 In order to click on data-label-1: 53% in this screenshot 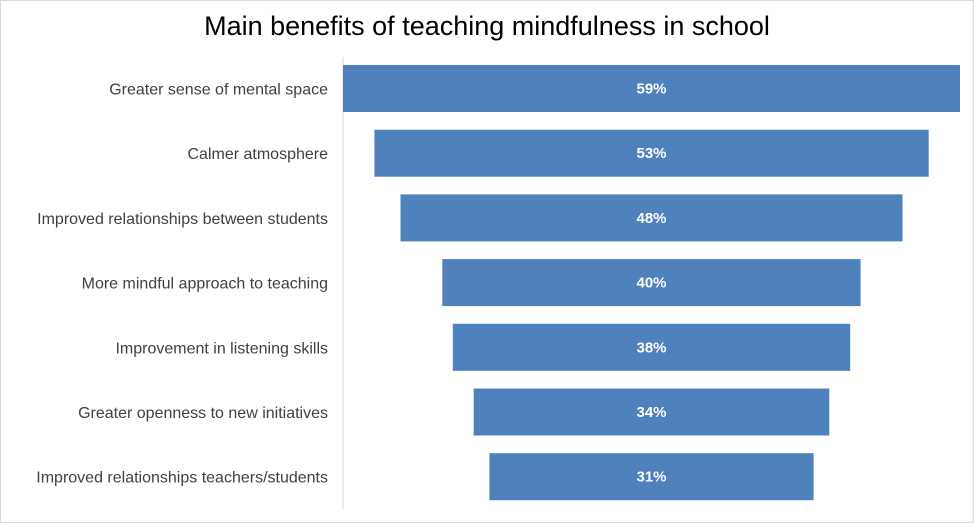, I will do `click(651, 153)`.